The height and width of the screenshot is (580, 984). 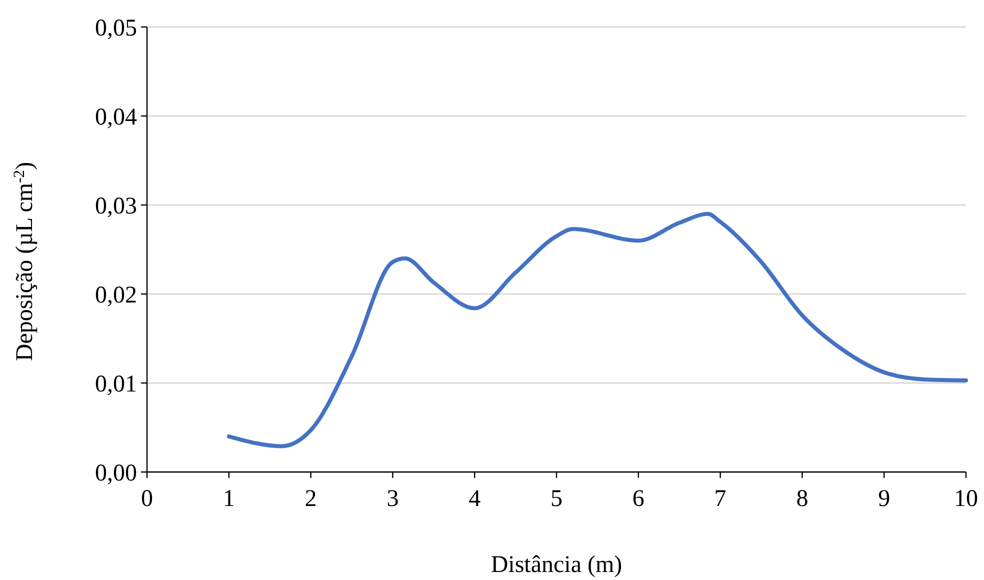 What do you see at coordinates (116, 206) in the screenshot?
I see `y-tick-label: 0,03` at bounding box center [116, 206].